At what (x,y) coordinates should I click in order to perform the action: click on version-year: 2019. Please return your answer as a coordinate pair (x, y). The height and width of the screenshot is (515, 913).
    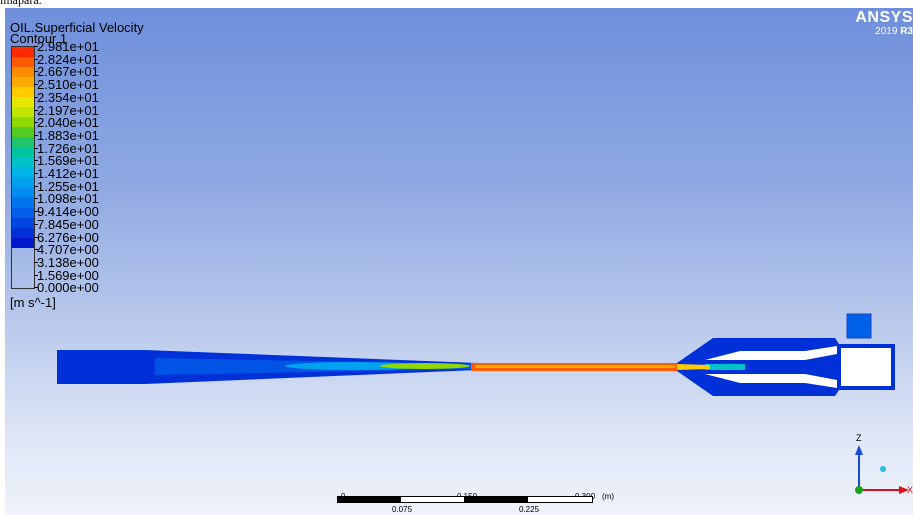
    Looking at the image, I should click on (886, 31).